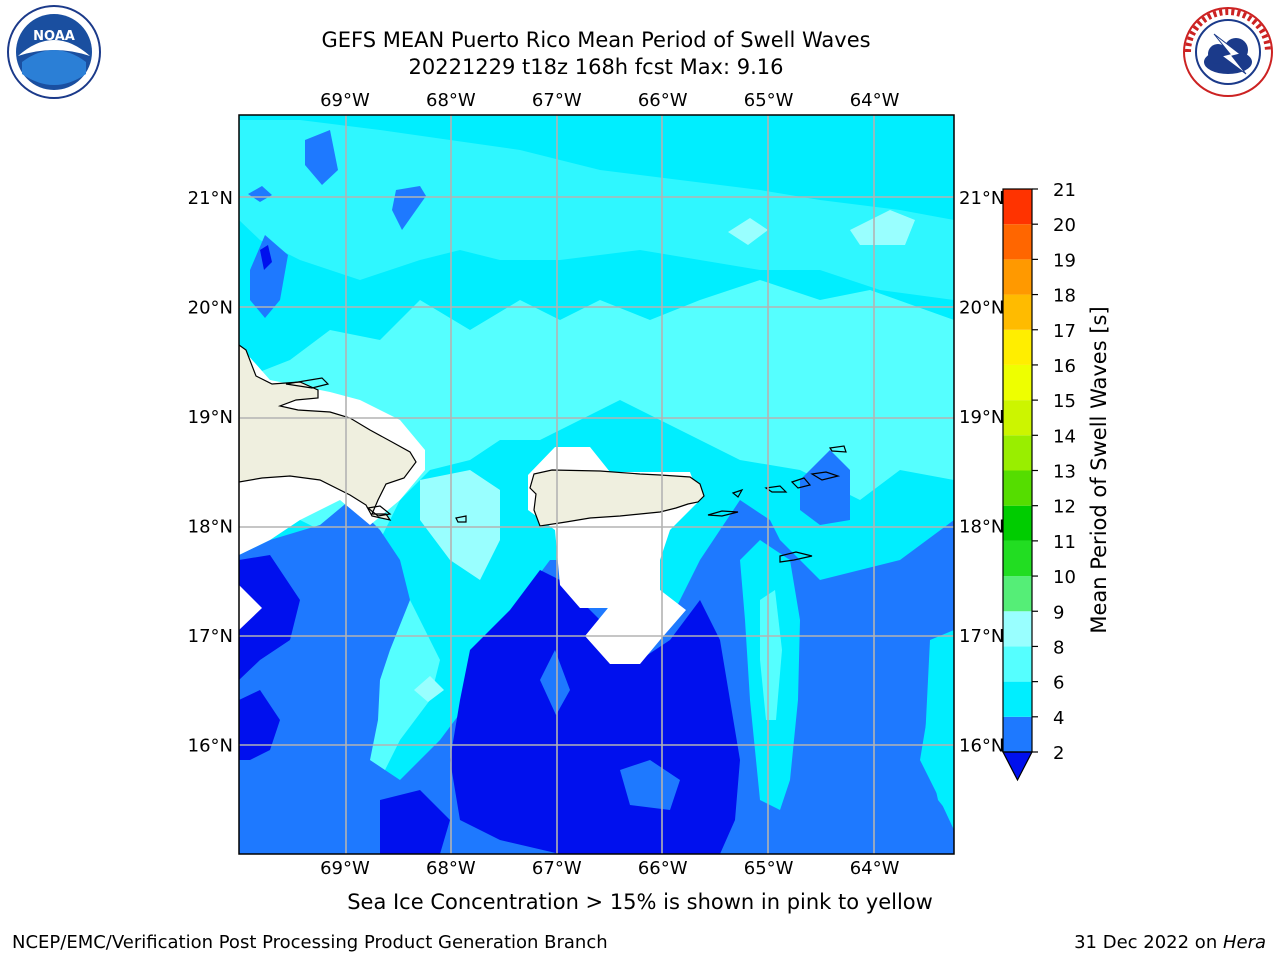 Image resolution: width=1280 pixels, height=960 pixels. What do you see at coordinates (825, 476) in the screenshot?
I see `land-tortola` at bounding box center [825, 476].